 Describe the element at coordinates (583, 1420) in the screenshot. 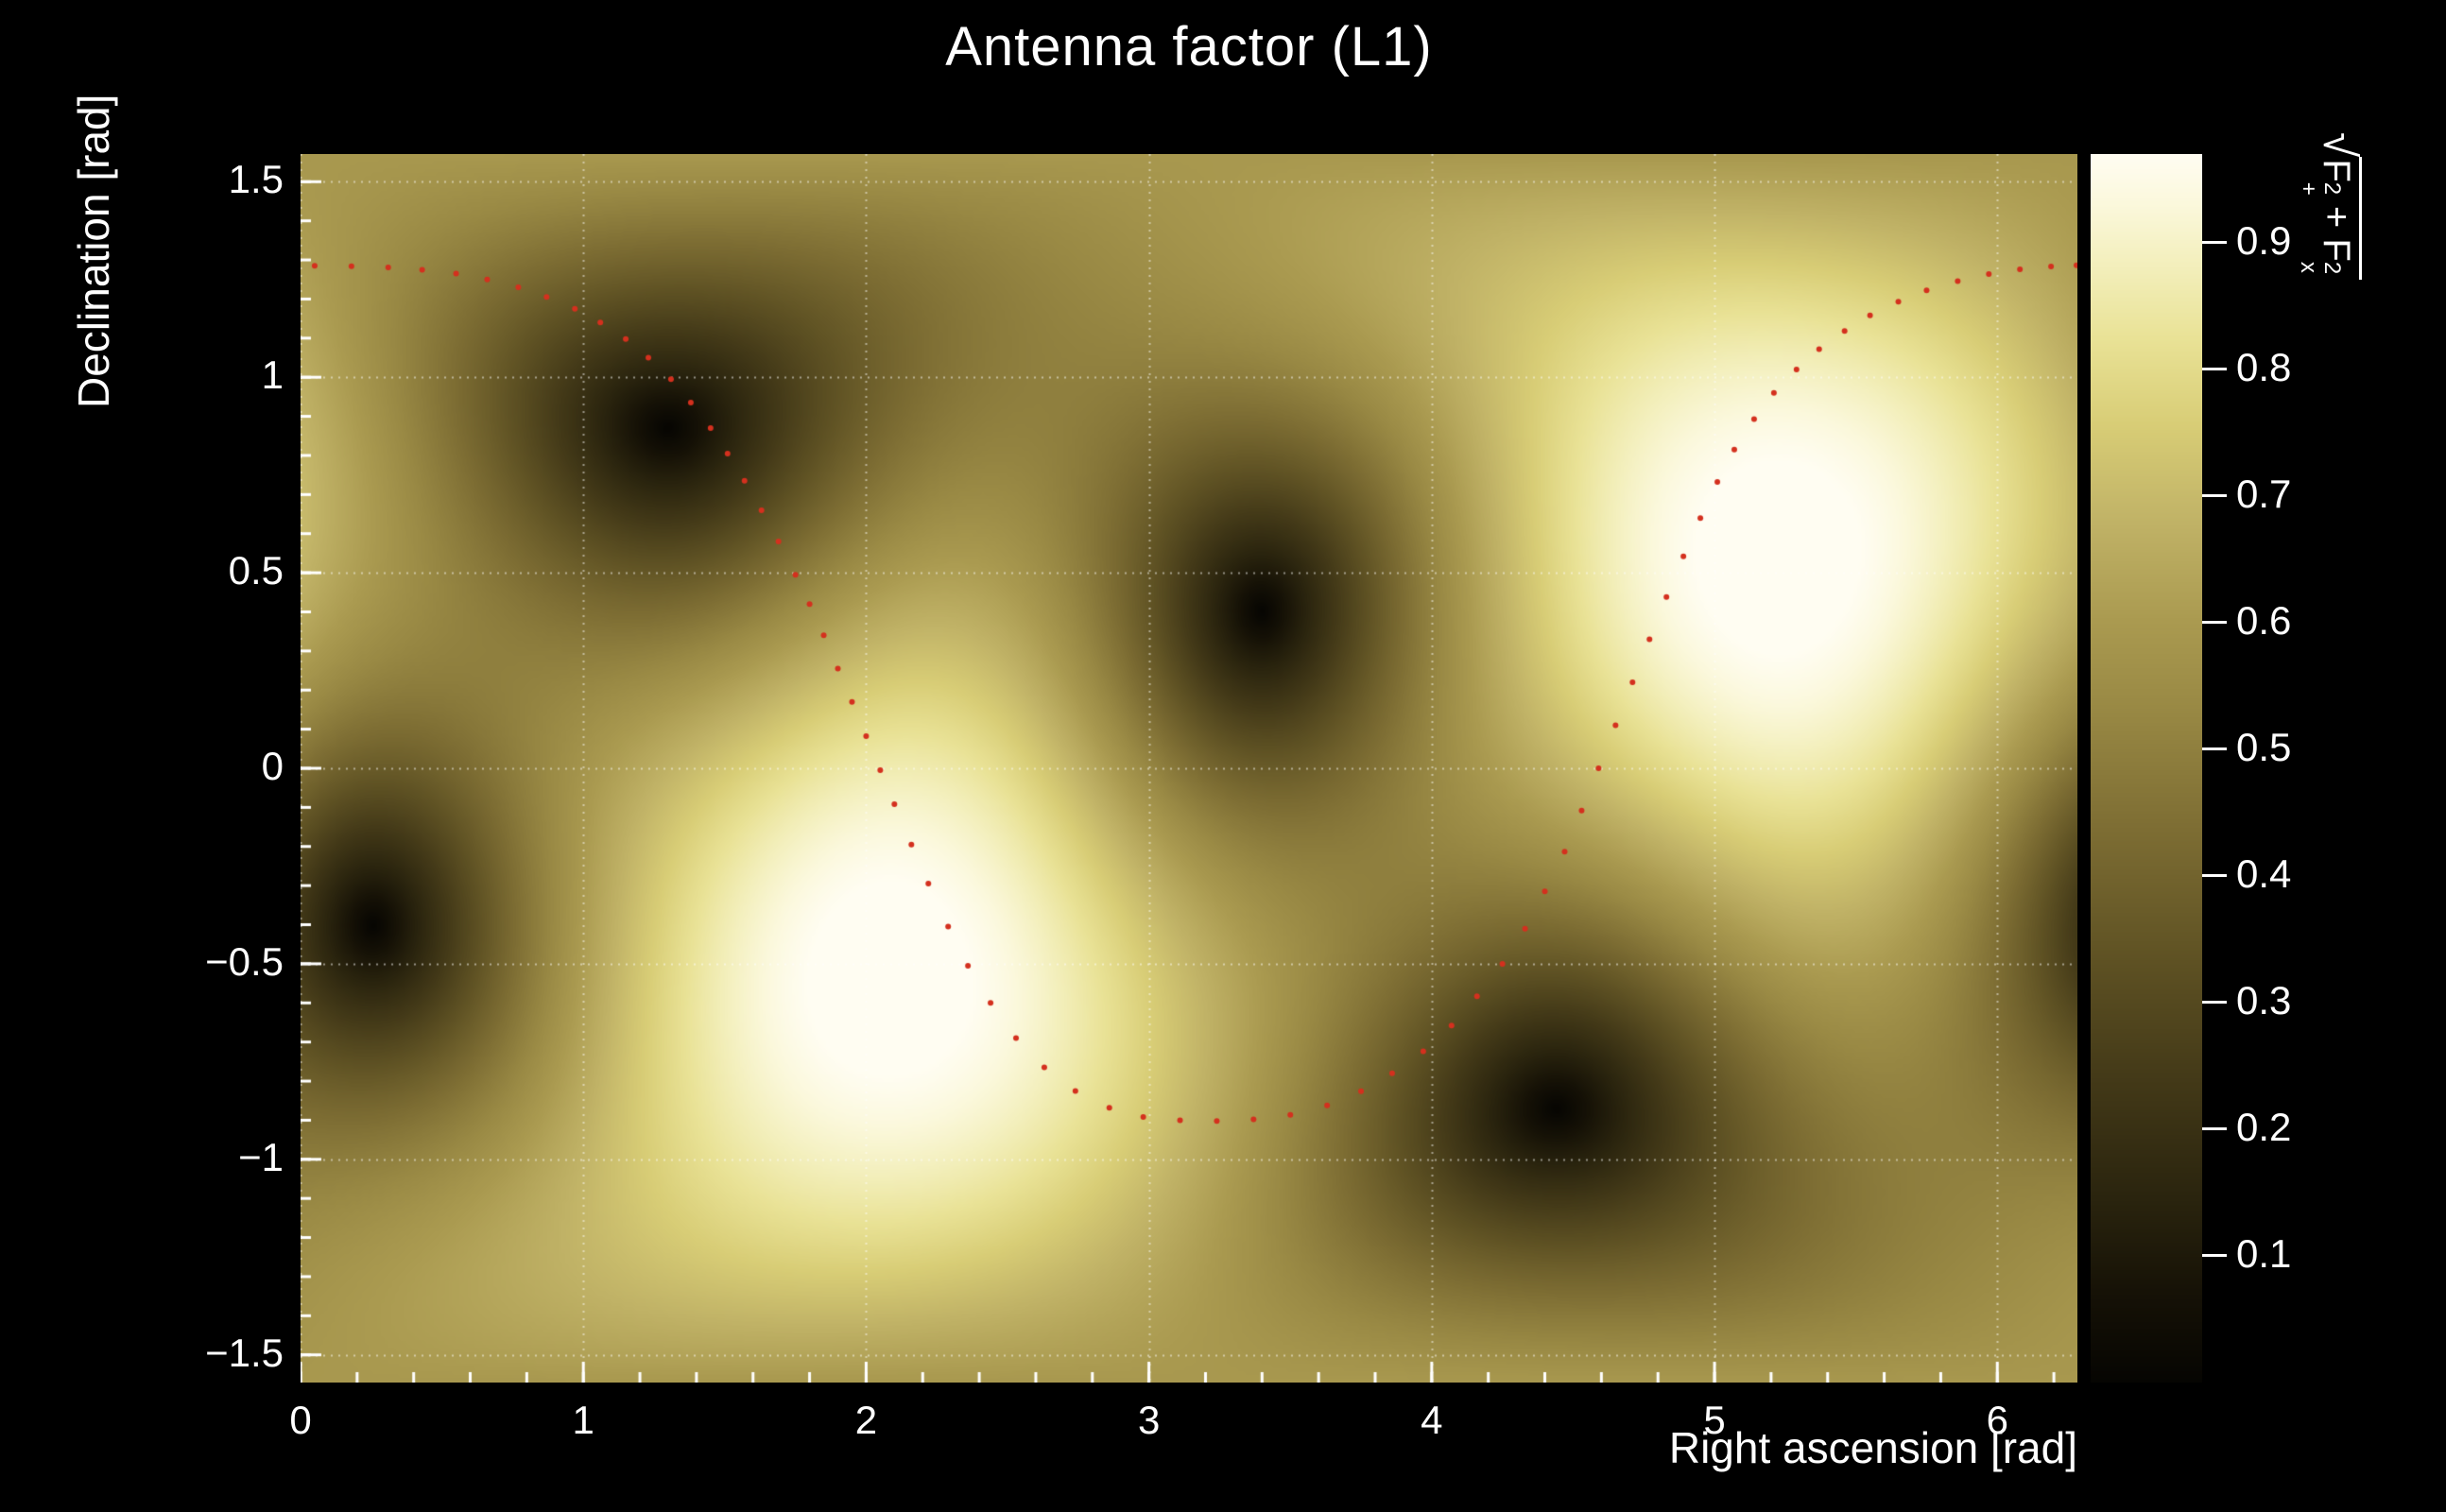

I see `x-tick-label: 1` at that location.